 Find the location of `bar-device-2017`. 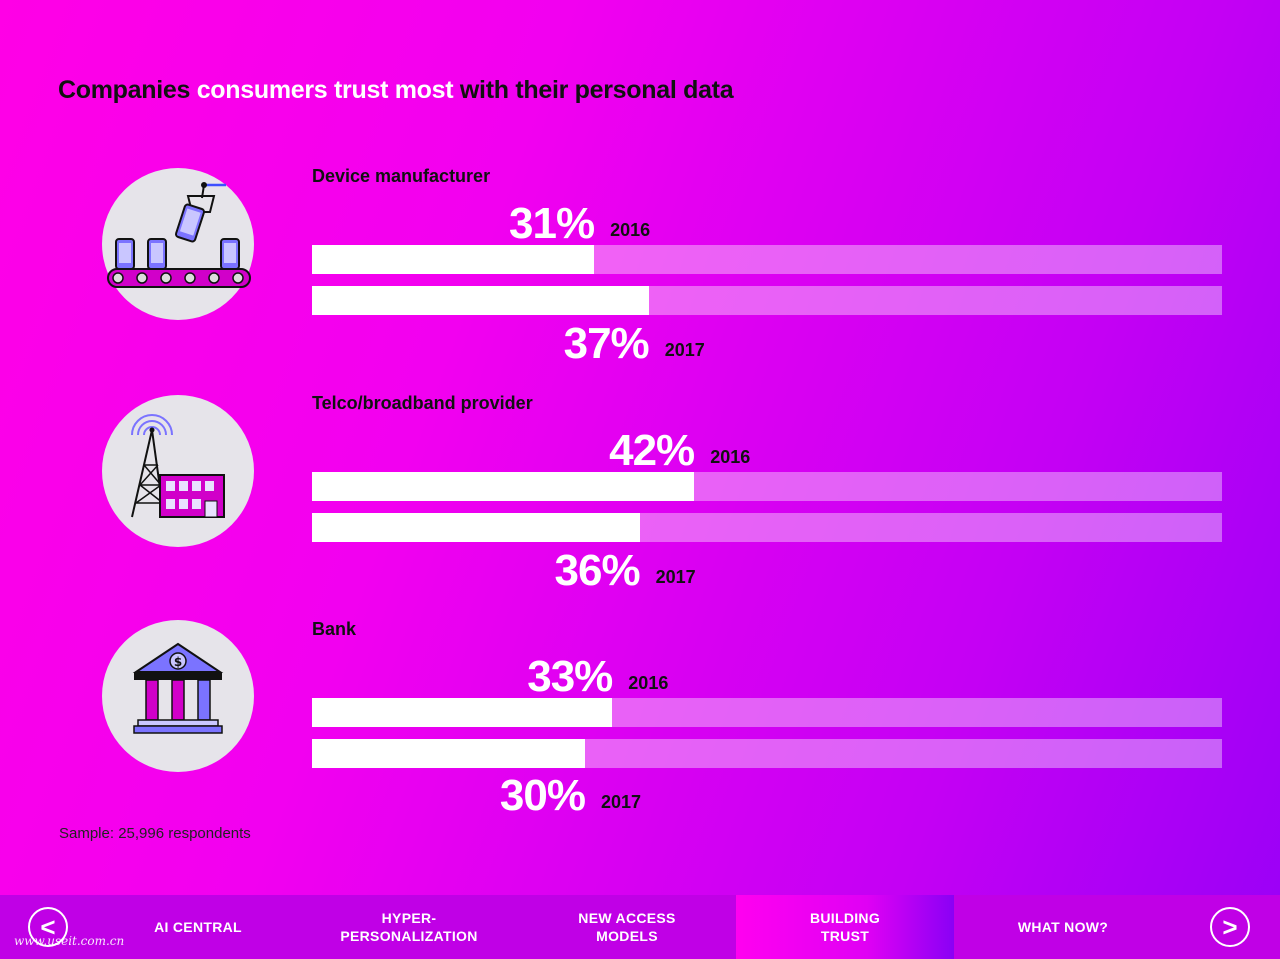

bar-device-2017 is located at coordinates (480, 300).